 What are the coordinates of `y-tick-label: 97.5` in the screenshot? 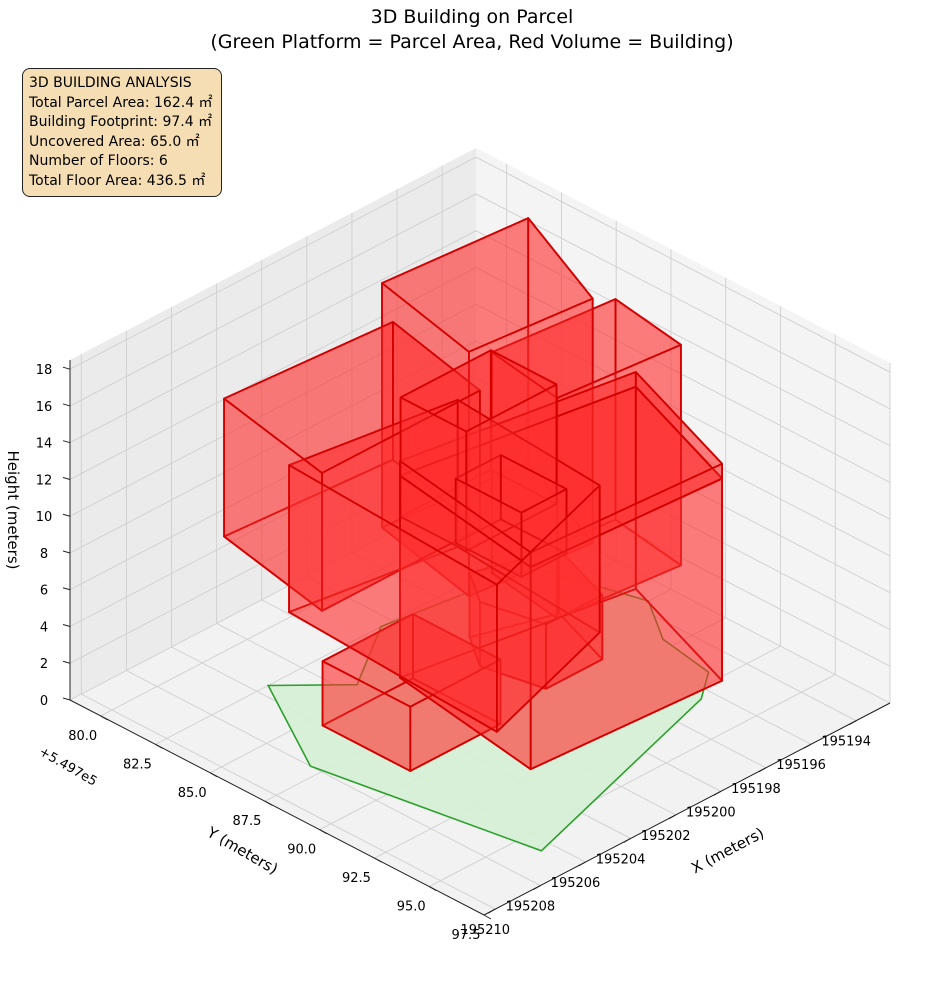 It's located at (466, 935).